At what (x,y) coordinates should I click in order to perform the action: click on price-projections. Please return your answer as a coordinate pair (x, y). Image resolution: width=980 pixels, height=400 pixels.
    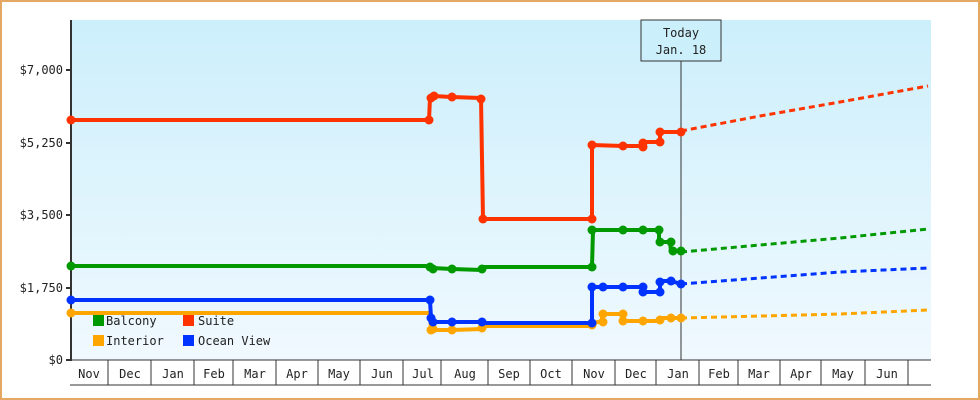
    Looking at the image, I should click on (804, 202).